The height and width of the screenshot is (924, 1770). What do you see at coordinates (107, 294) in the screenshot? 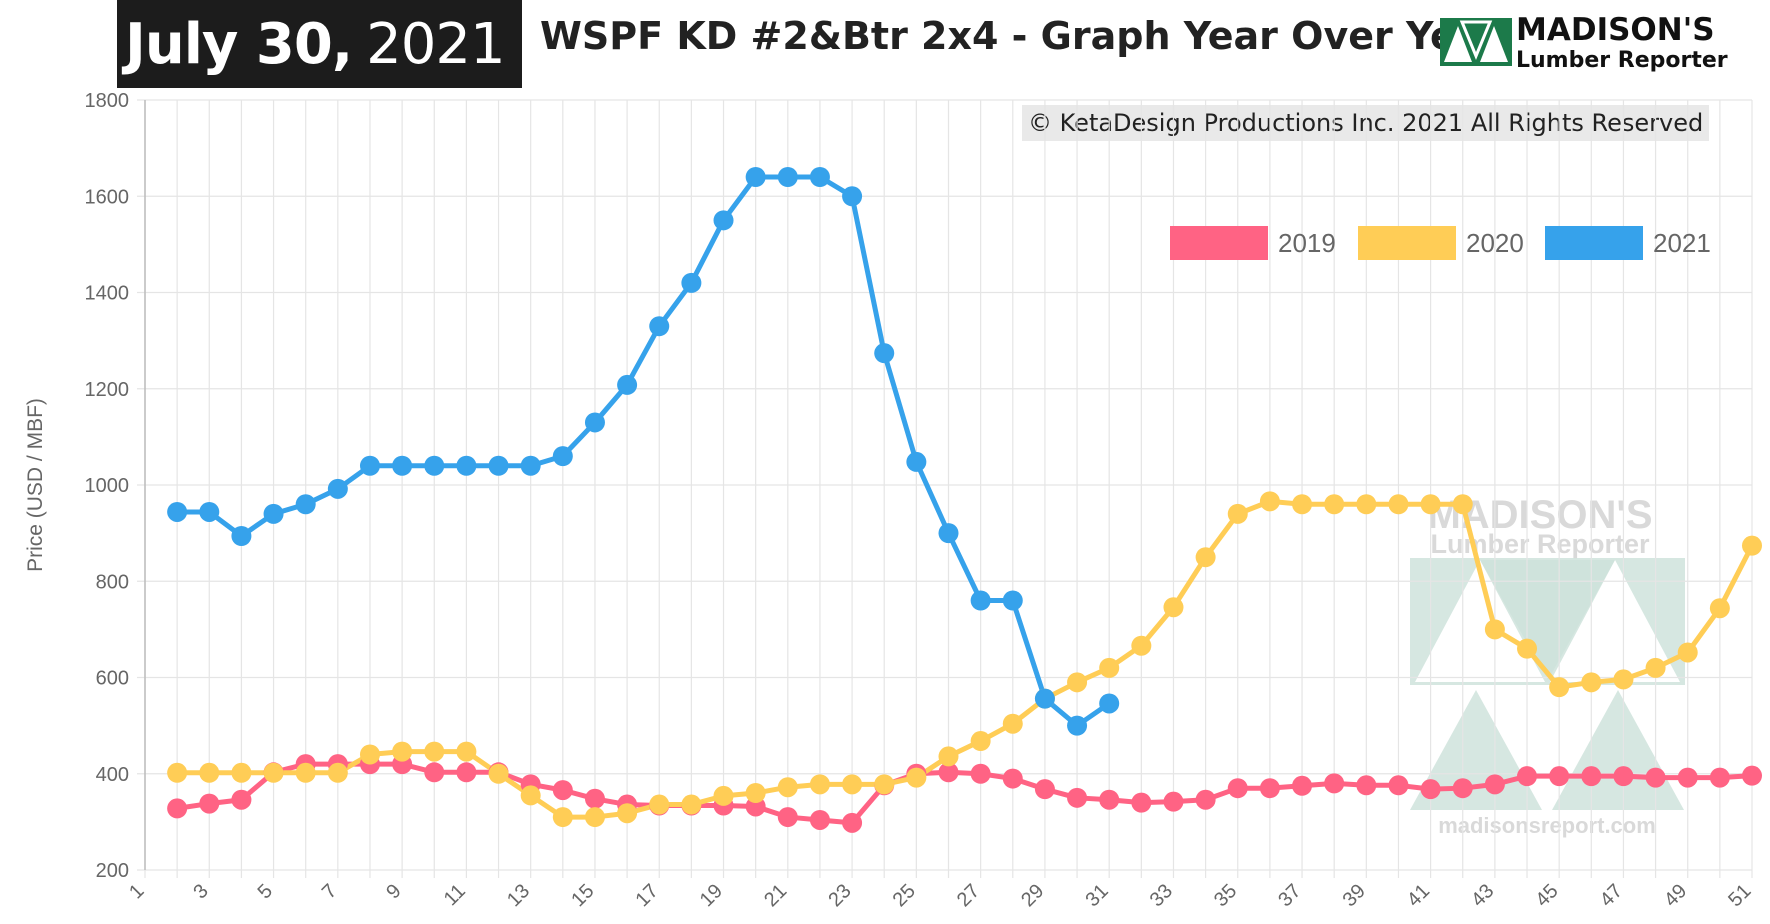
I see `y-tick-label: 1400` at bounding box center [107, 294].